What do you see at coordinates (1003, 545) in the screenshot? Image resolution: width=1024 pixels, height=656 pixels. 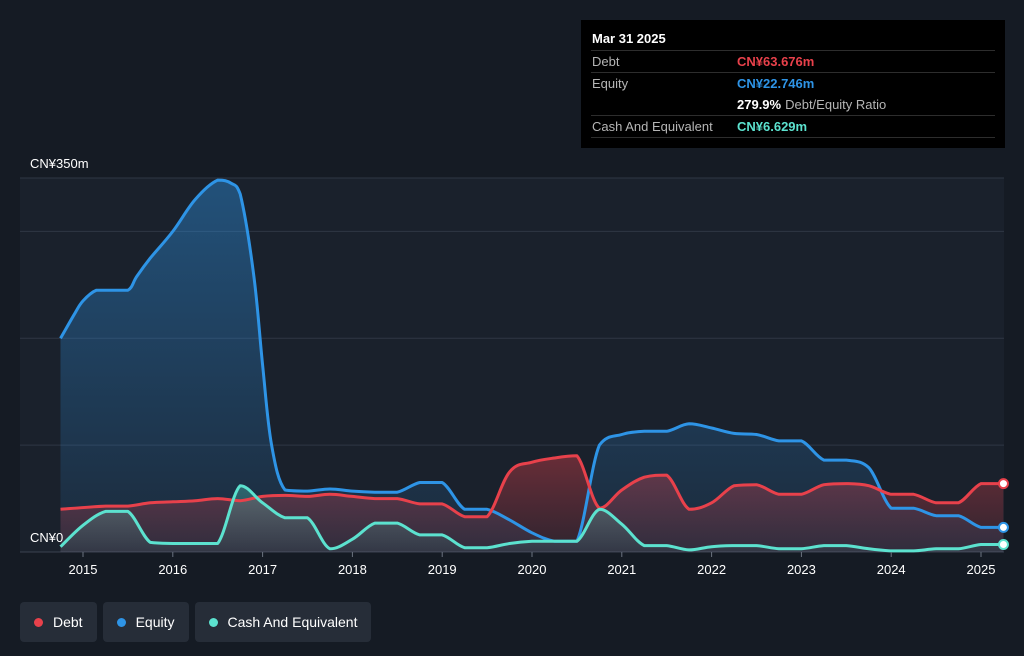 I see `endpoint-cash-and-equivalent` at bounding box center [1003, 545].